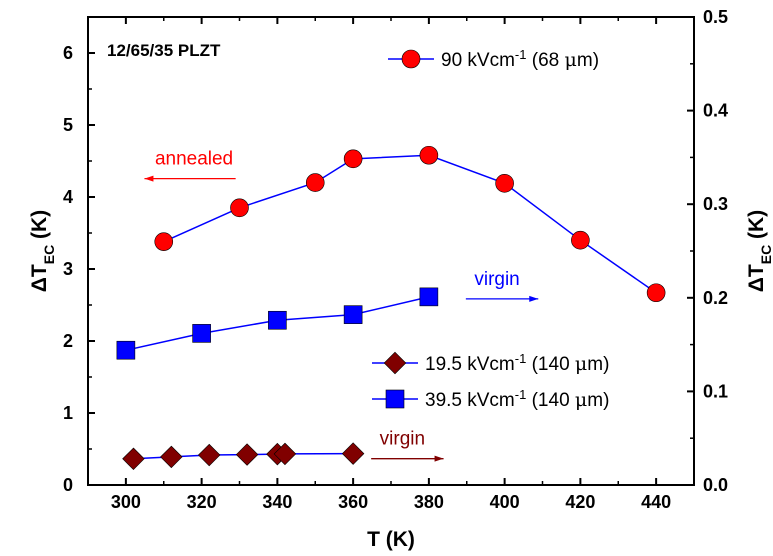 This screenshot has height=556, width=773. Describe the element at coordinates (42, 251) in the screenshot. I see `y-left-axis-title: ΔTEC (K)` at that location.